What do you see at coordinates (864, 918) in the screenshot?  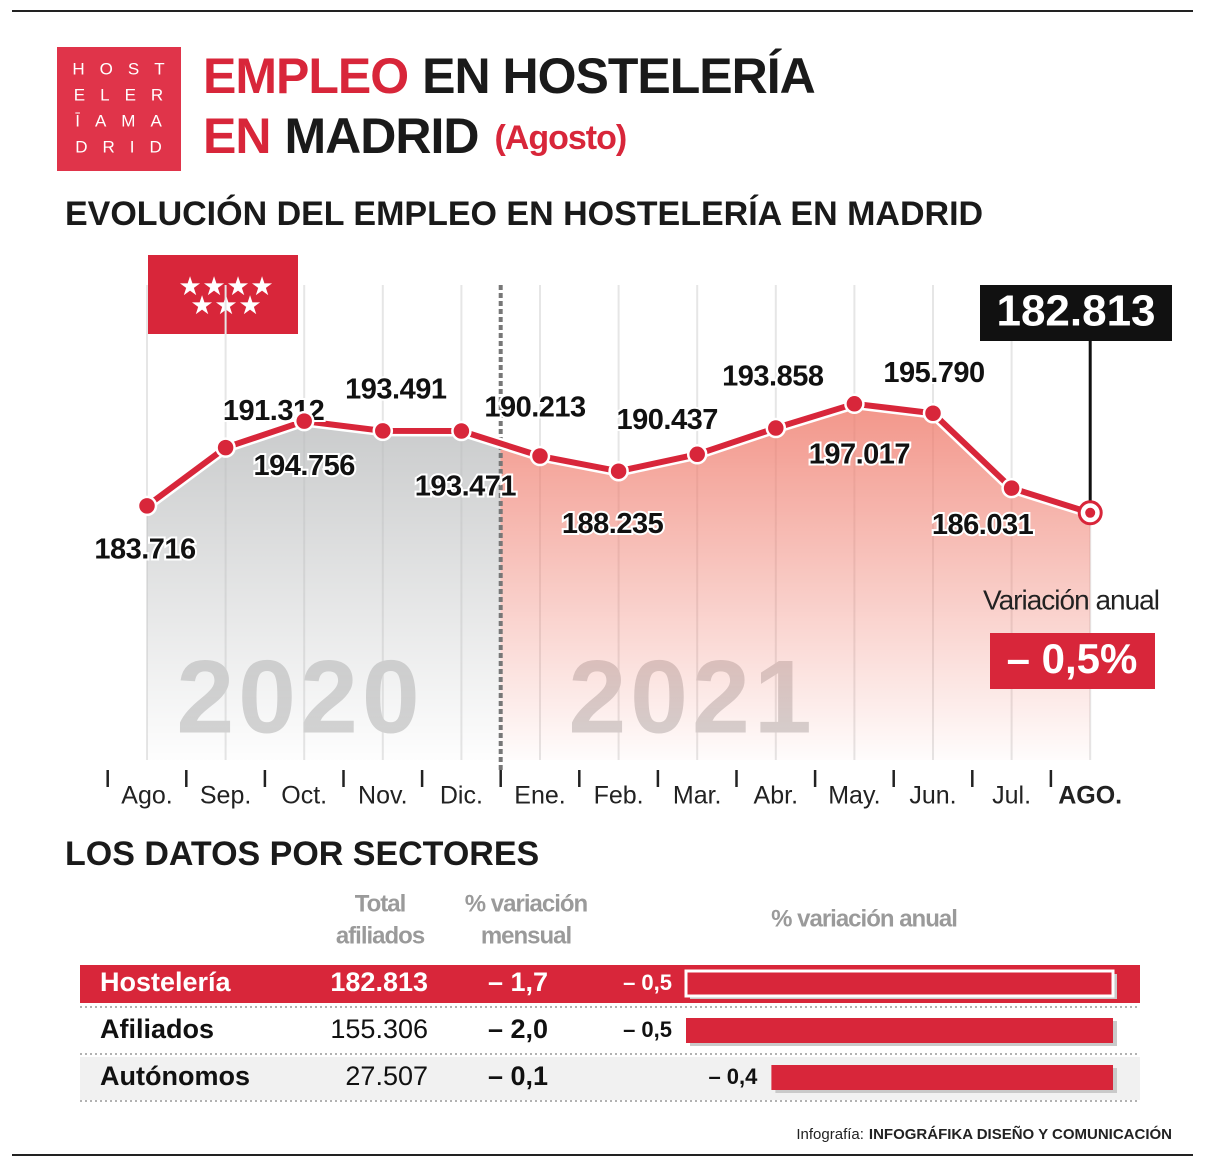 I see `column-header: % variación anual` at bounding box center [864, 918].